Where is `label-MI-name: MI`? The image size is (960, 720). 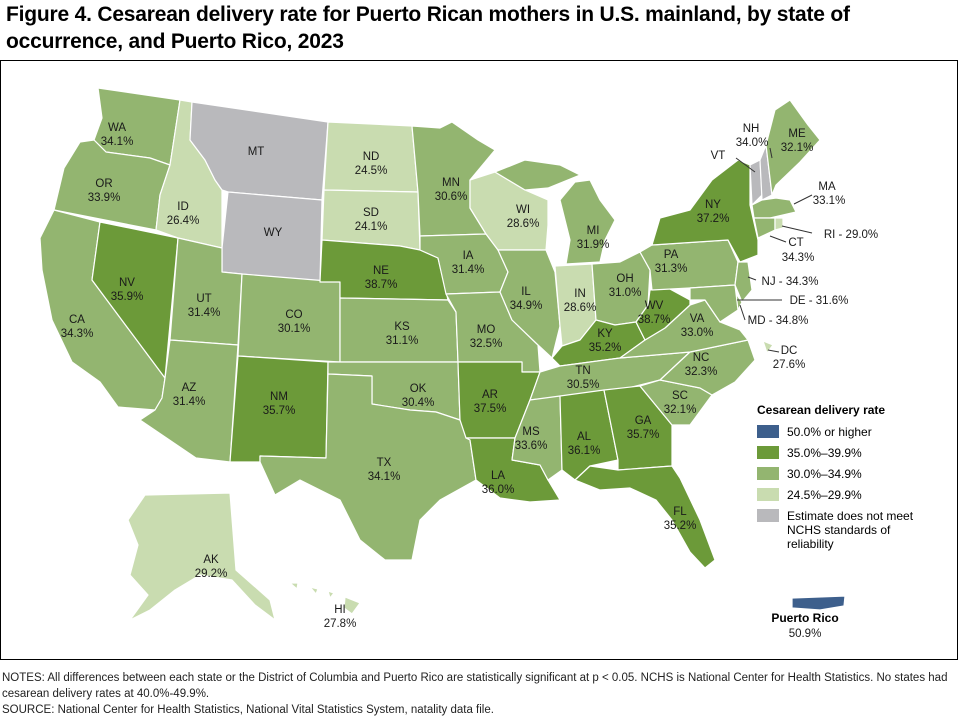 label-MI-name: MI is located at coordinates (593, 231).